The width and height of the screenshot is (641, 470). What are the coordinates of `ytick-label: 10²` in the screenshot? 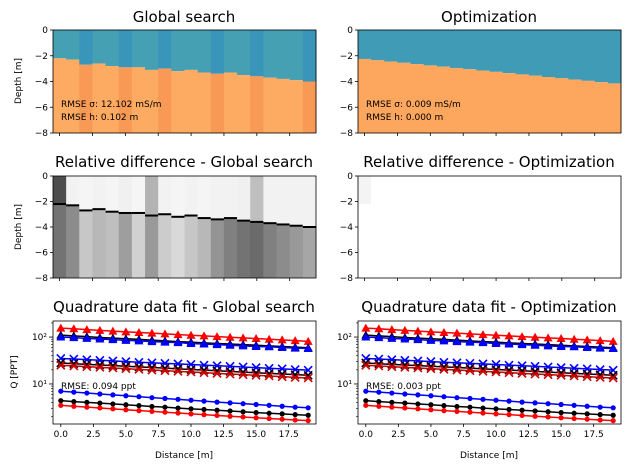 It's located at (39, 338).